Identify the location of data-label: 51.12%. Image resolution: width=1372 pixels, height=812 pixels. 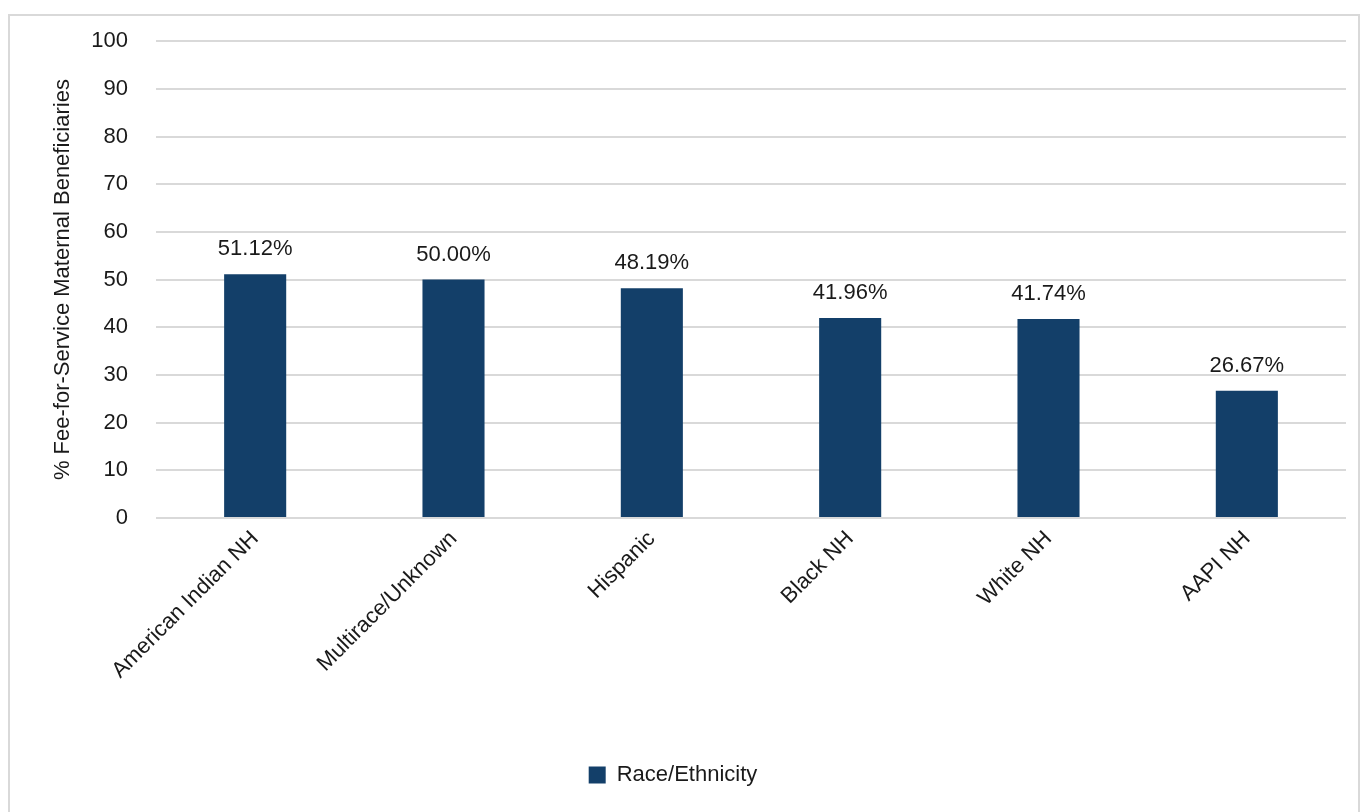
(255, 248).